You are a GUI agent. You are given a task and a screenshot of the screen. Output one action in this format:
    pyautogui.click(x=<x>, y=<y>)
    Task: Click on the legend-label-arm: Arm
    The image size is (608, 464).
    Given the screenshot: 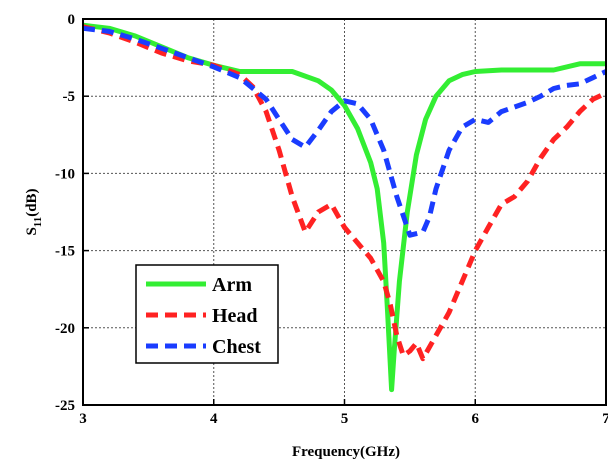 What is the action you would take?
    pyautogui.click(x=232, y=285)
    